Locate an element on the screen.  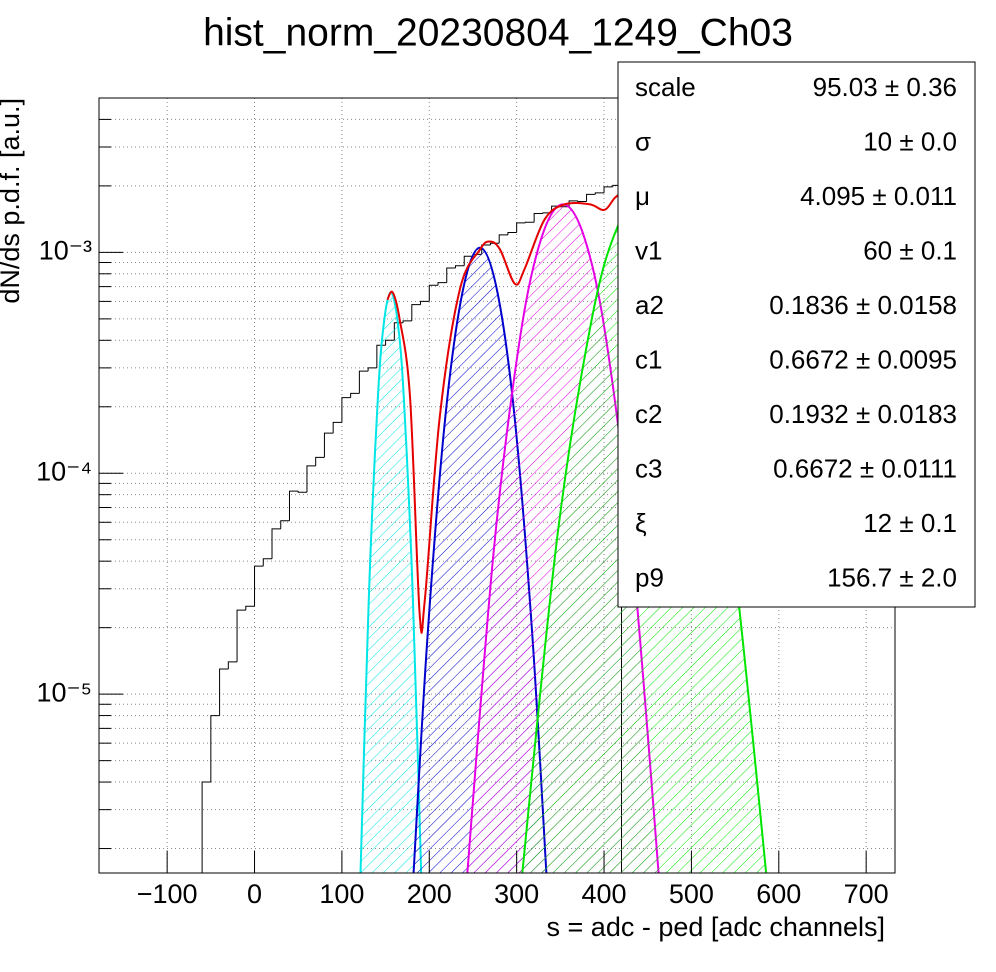
stats-name: a2 is located at coordinates (649, 305).